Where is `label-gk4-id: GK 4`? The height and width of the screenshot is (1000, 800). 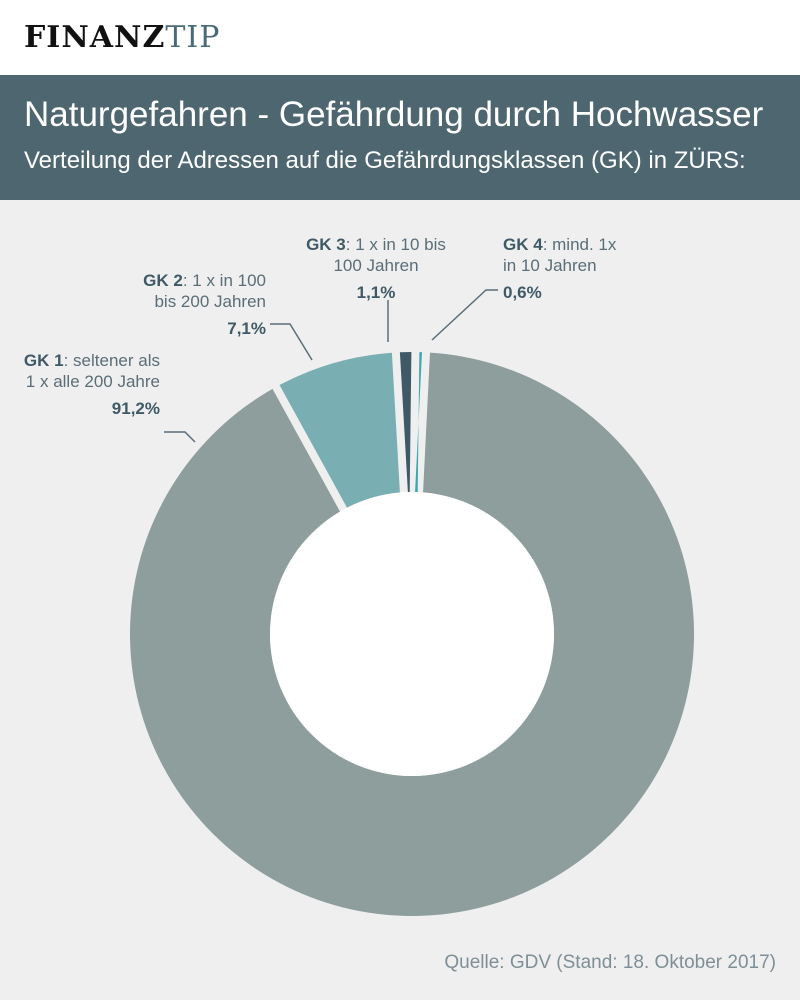
label-gk4-id: GK 4 is located at coordinates (523, 244).